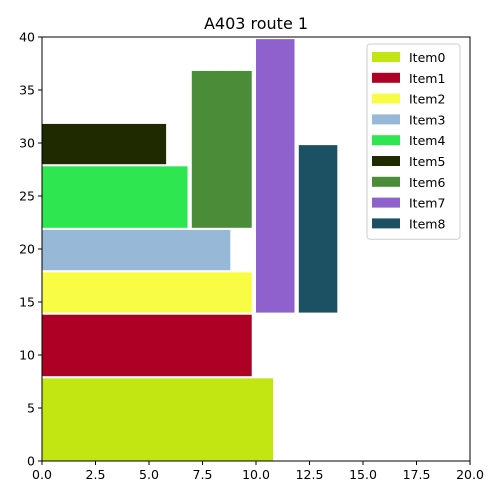 This screenshot has height=500, width=500. I want to click on y-axis: 0 5 10 15 20 25 30 35 40, so click(30, 249).